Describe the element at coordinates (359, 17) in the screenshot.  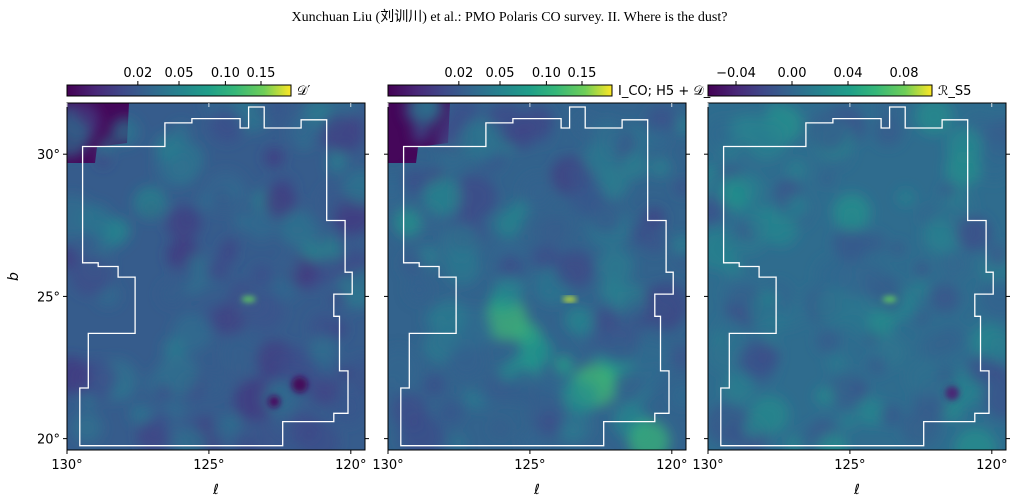
I see `header-author: Xunchuan Liu (刘训川)` at that location.